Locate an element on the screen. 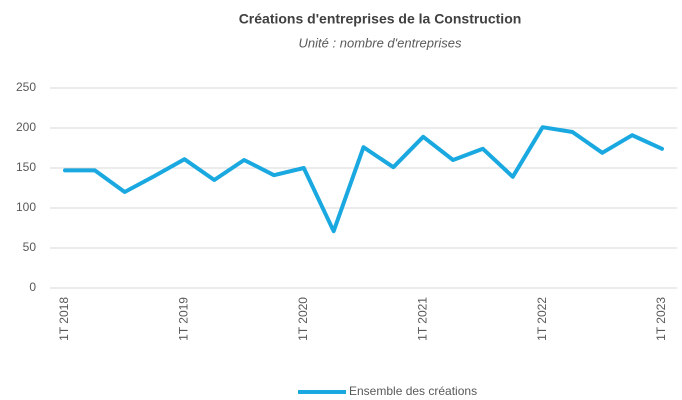 This screenshot has height=400, width=682. legend-label: Ensemble des créations is located at coordinates (413, 391).